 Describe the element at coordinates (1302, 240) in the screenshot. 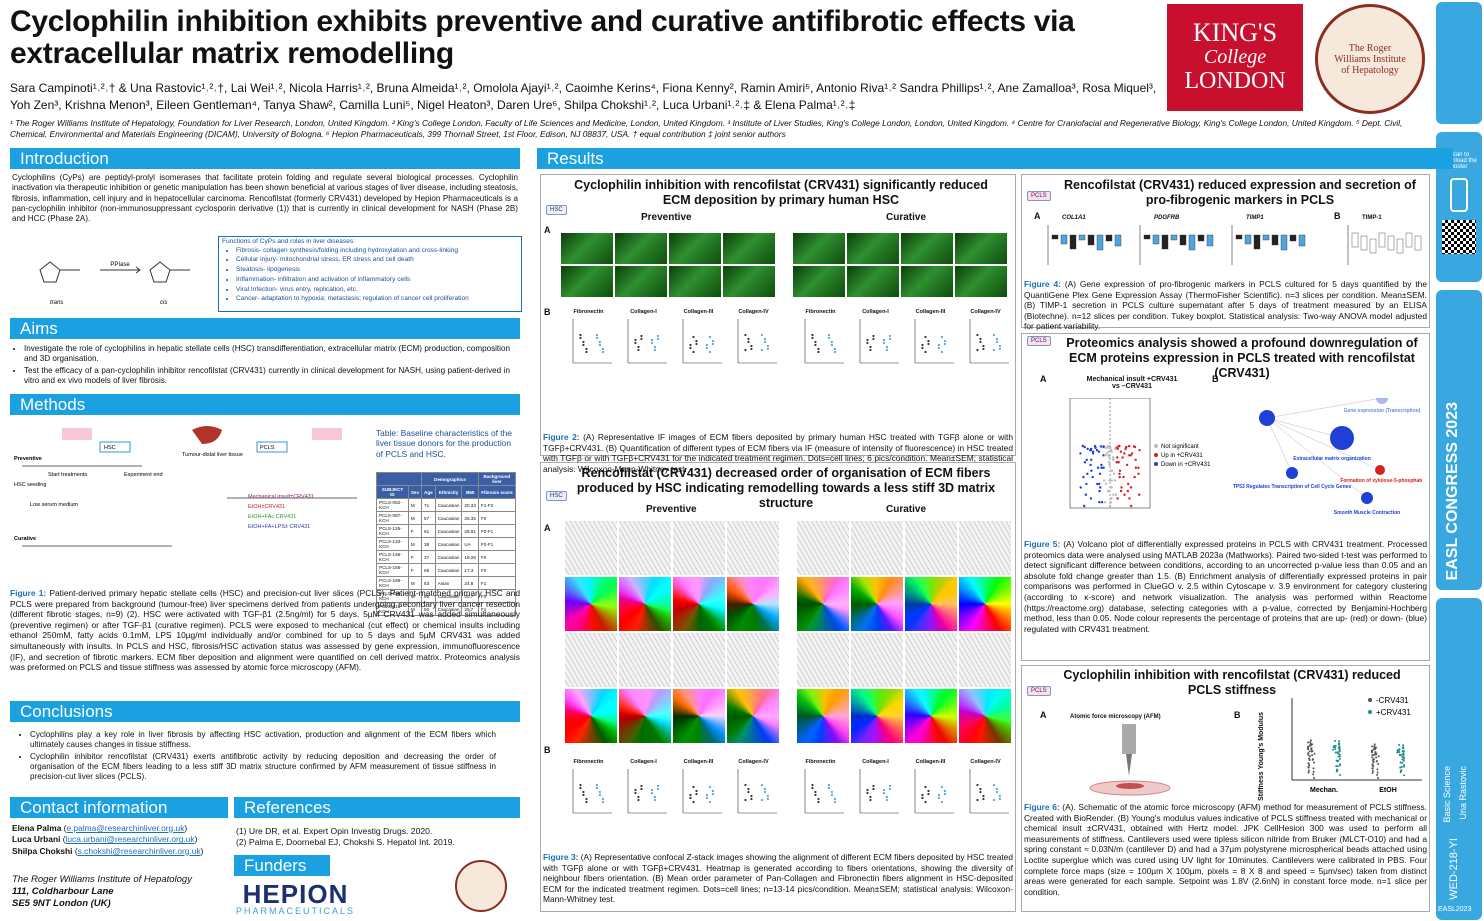

I see `bar` at that location.